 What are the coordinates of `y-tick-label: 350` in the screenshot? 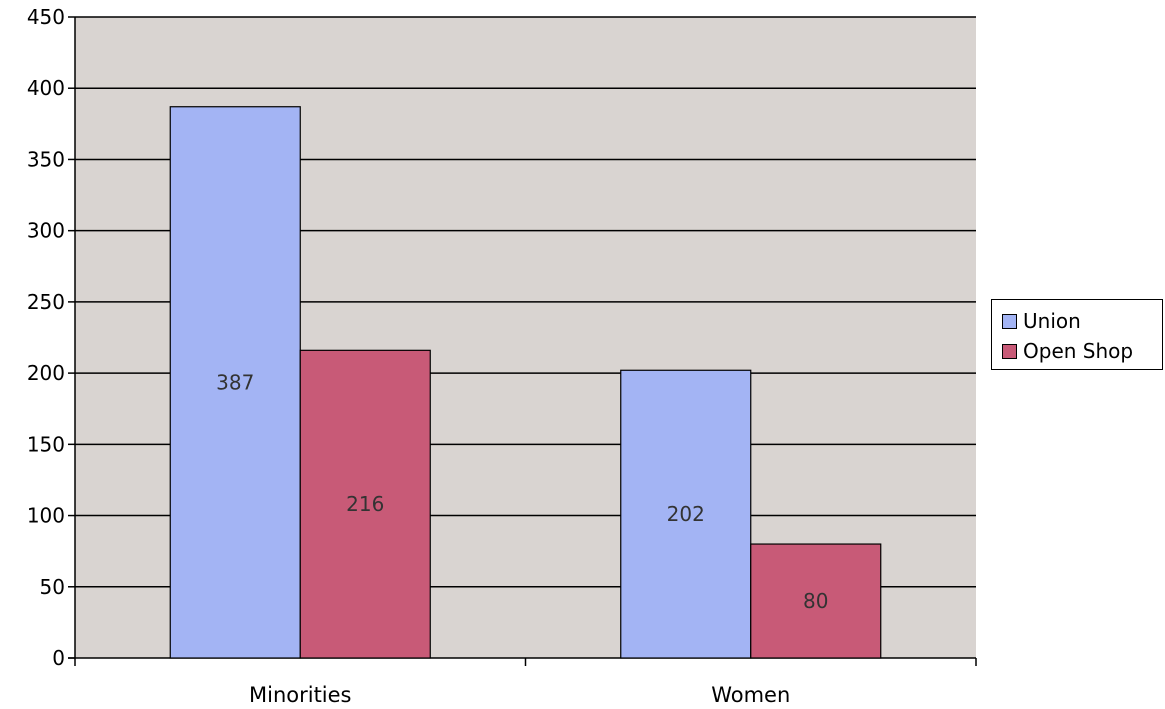 It's located at (46, 159).